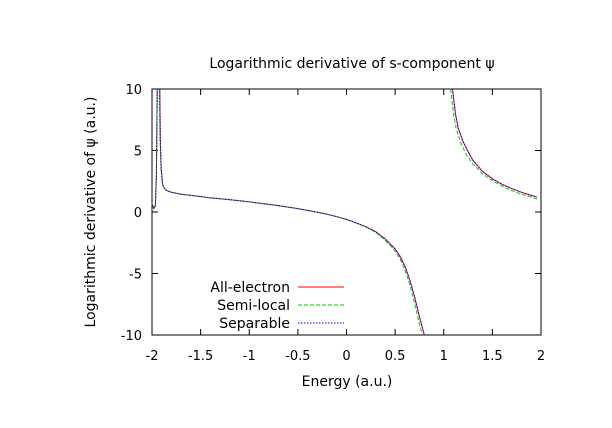 The image size is (612, 428). Describe the element at coordinates (254, 324) in the screenshot. I see `legend-label: Separable` at that location.